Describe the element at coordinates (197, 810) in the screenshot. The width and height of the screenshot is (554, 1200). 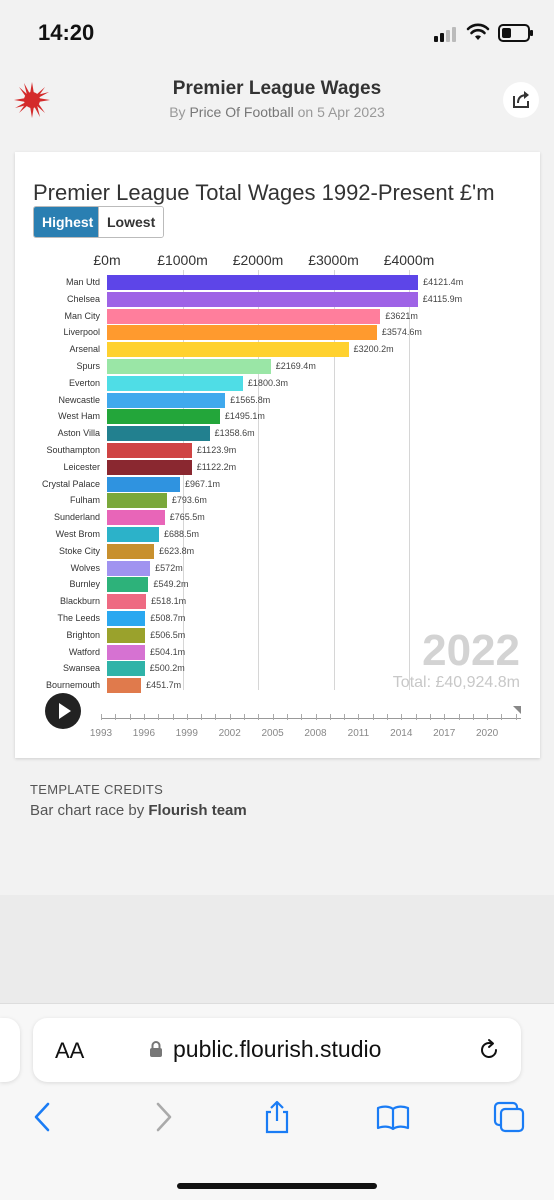
I see `credits-author-link: Flourish team` at that location.